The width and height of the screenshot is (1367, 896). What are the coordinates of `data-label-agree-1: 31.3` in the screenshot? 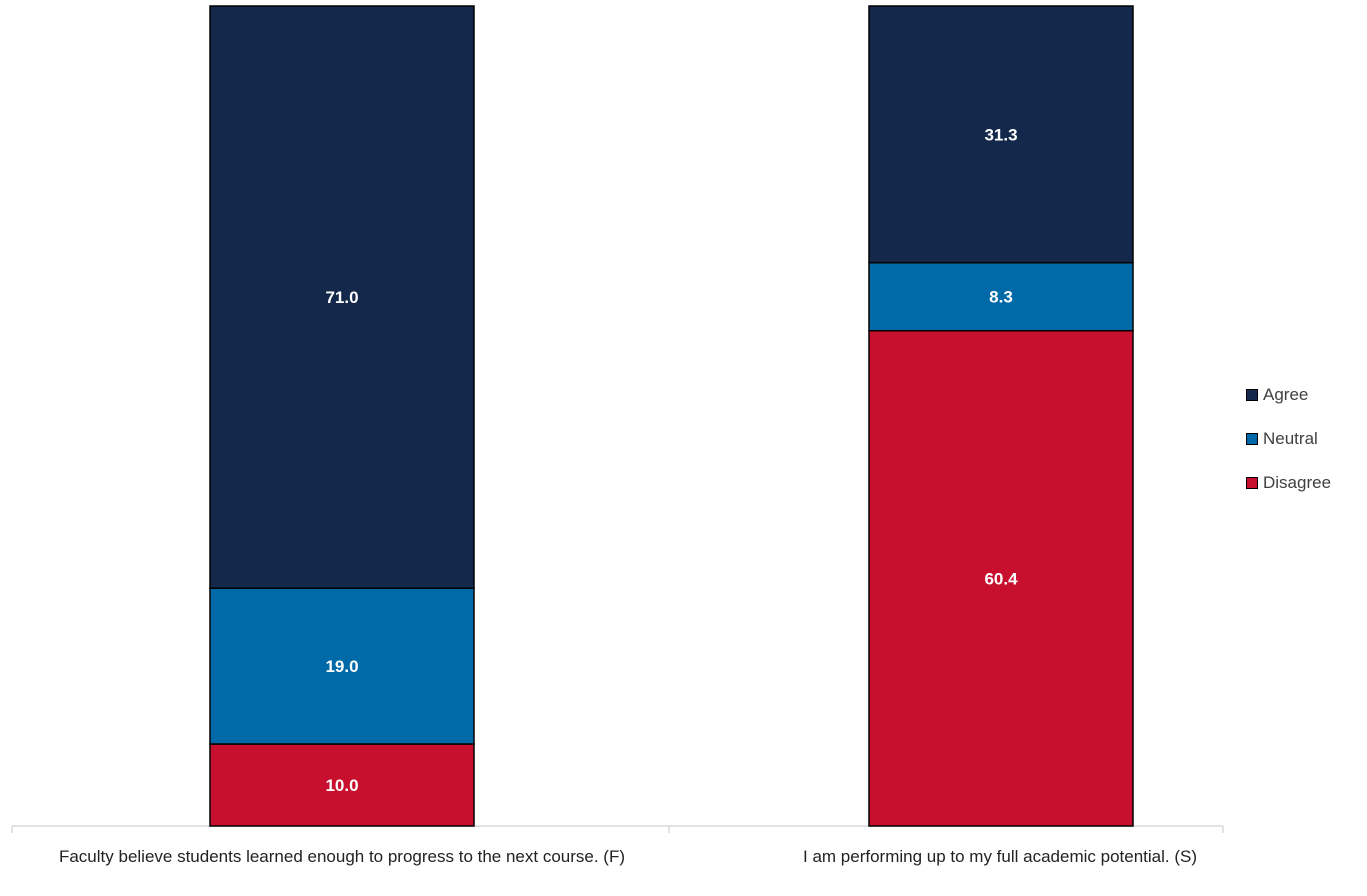 It's located at (1000, 134).